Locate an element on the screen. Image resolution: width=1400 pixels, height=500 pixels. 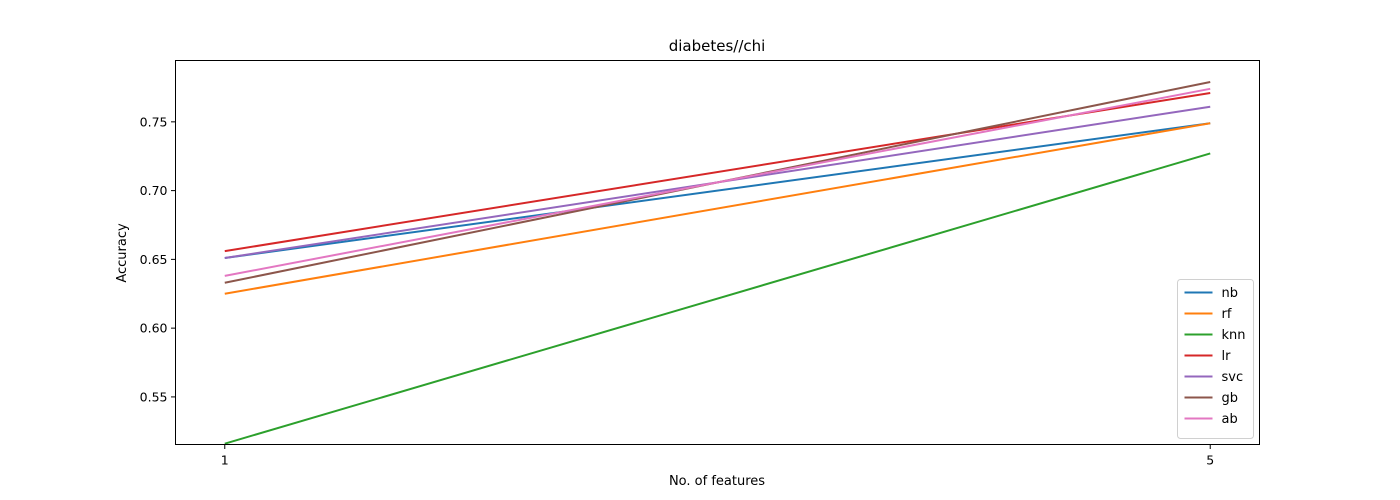
legend-label-rf: rf is located at coordinates (1227, 314).